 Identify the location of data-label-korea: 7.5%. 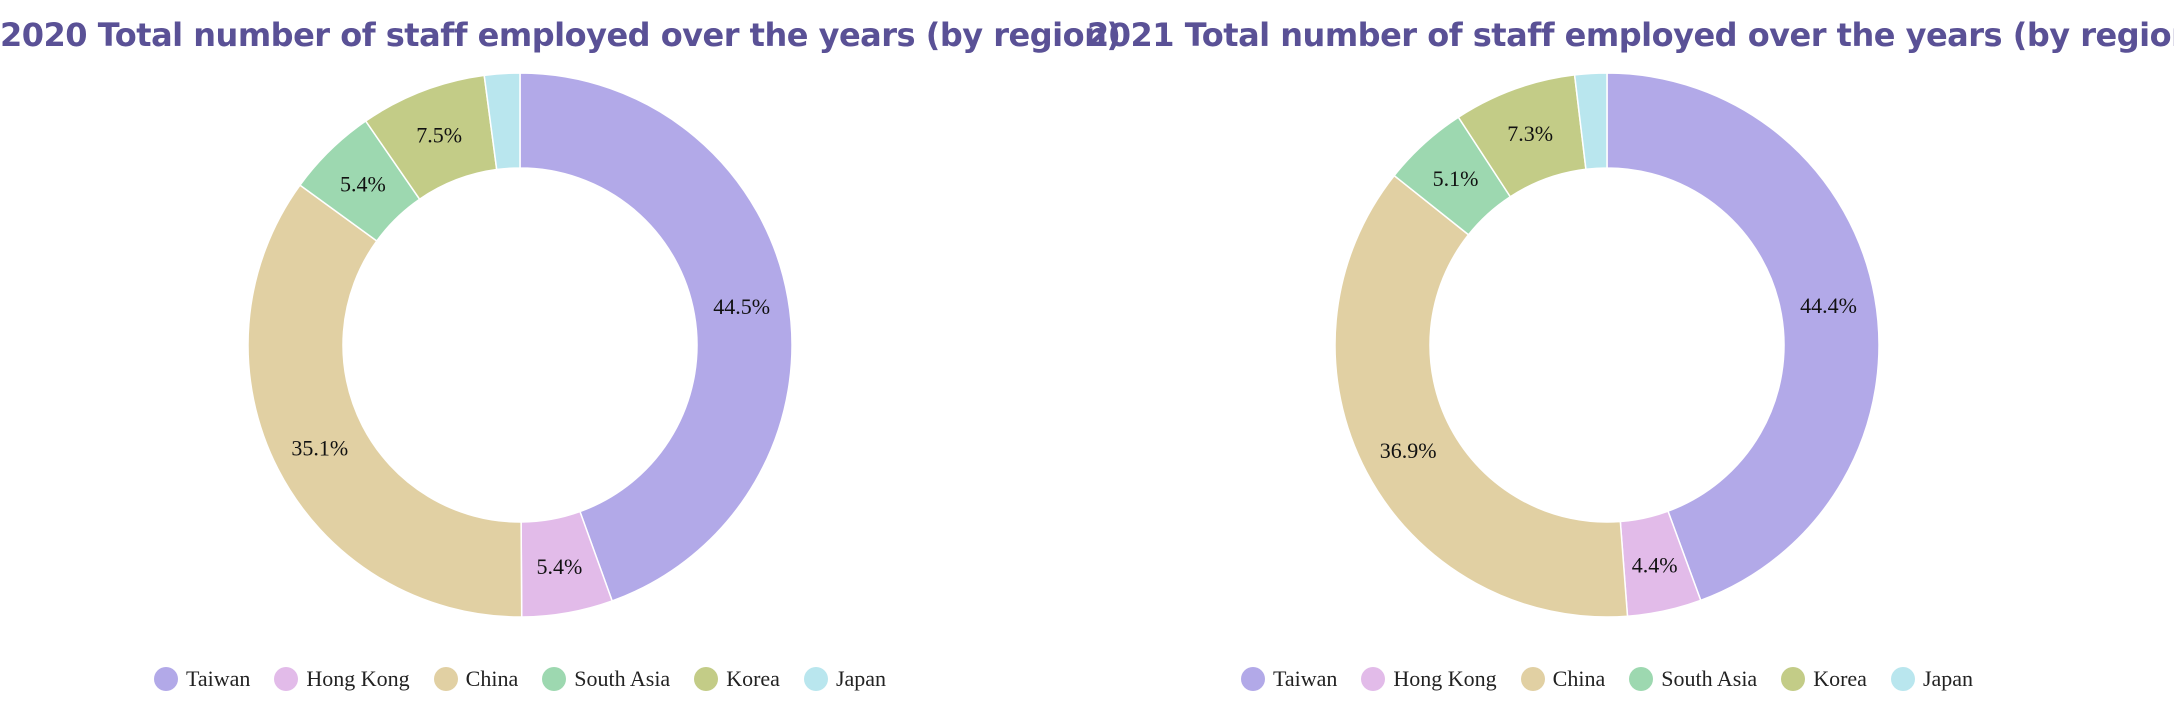
(439, 135).